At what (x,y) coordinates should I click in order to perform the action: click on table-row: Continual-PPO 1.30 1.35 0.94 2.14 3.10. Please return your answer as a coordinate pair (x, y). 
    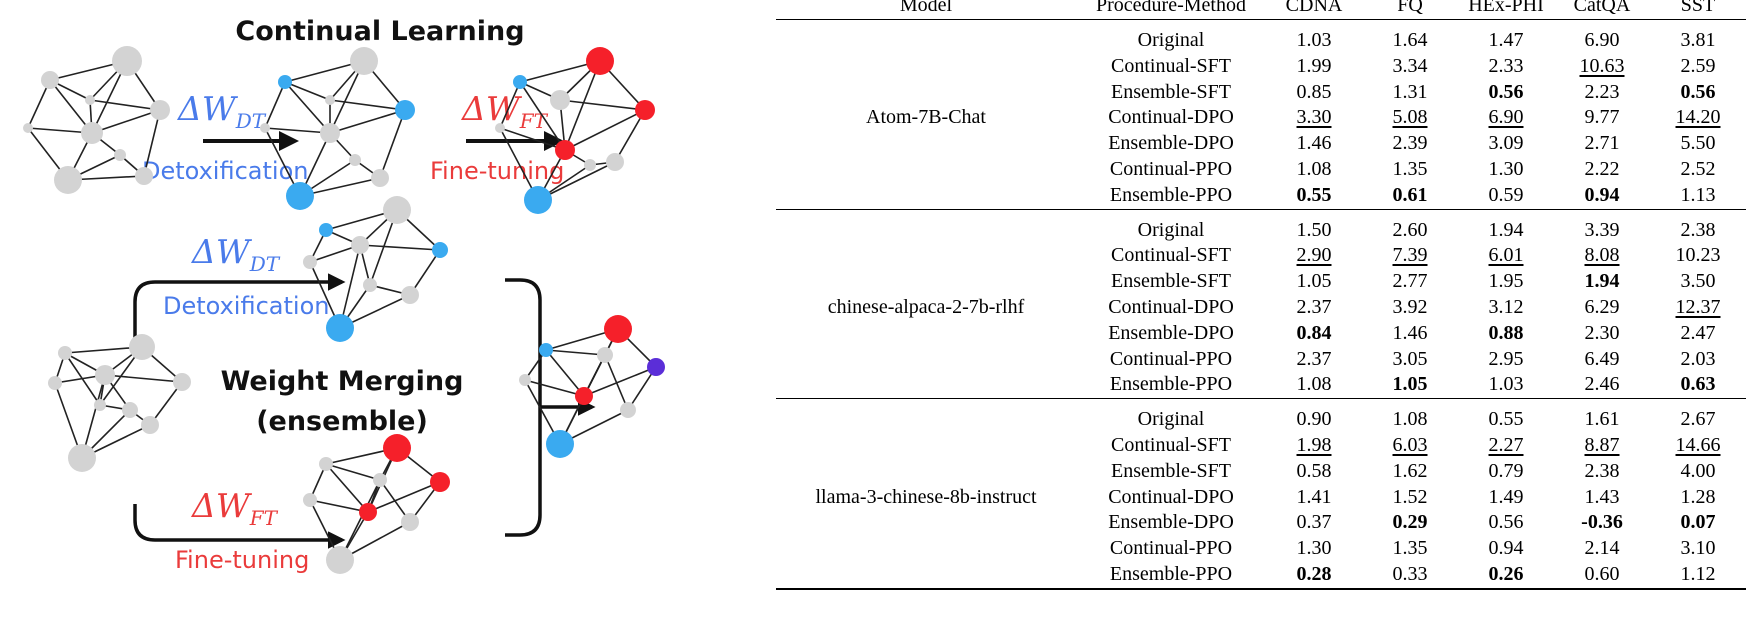
    Looking at the image, I should click on (1261, 549).